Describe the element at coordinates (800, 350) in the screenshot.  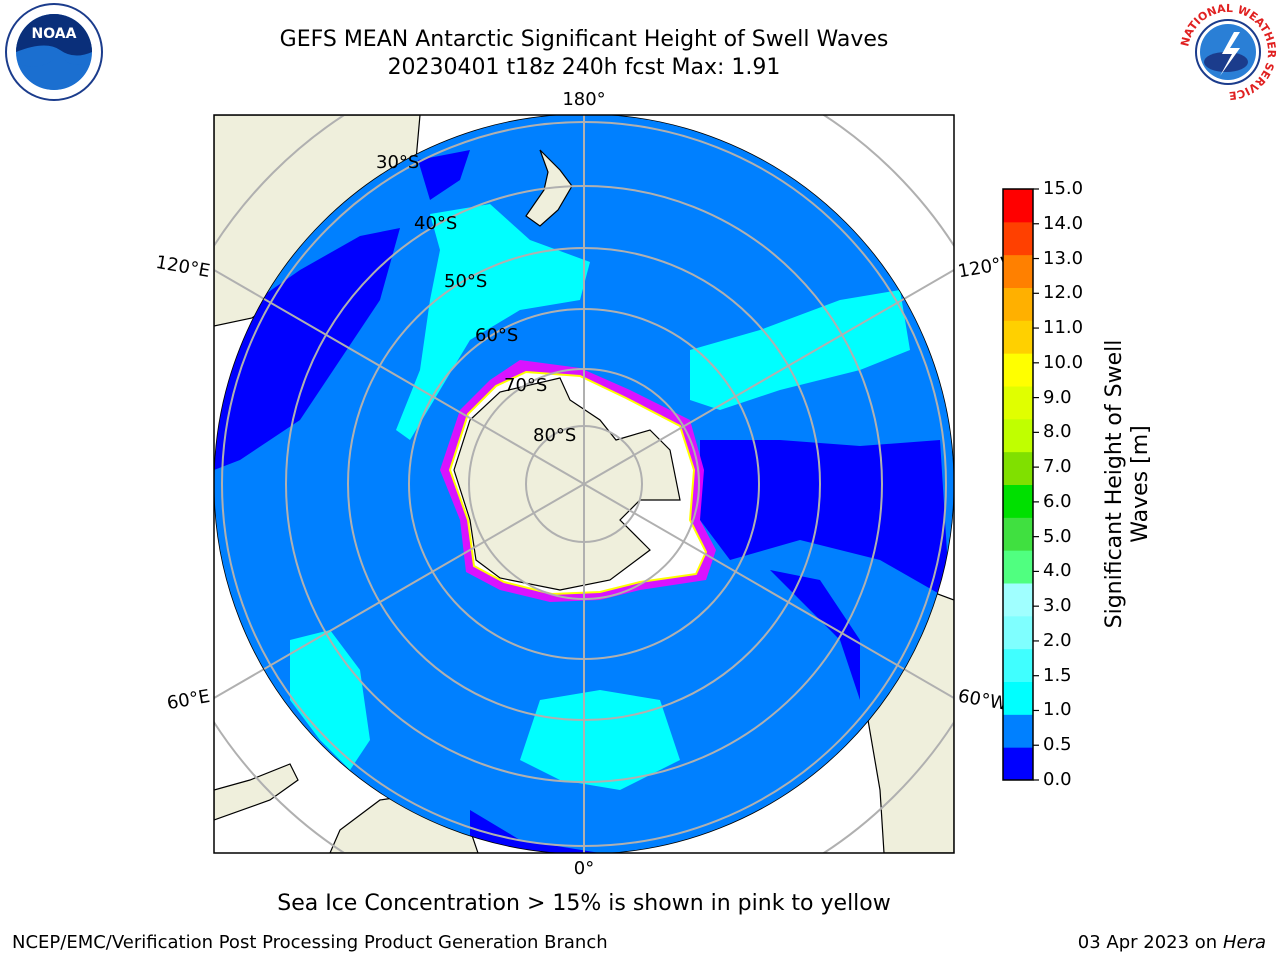
I see `swell-mid-pacific-east` at that location.